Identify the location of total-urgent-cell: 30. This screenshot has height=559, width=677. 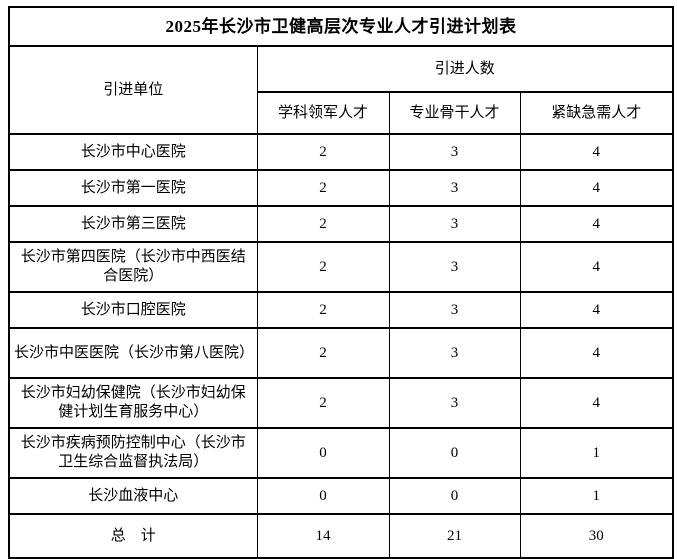
(596, 536).